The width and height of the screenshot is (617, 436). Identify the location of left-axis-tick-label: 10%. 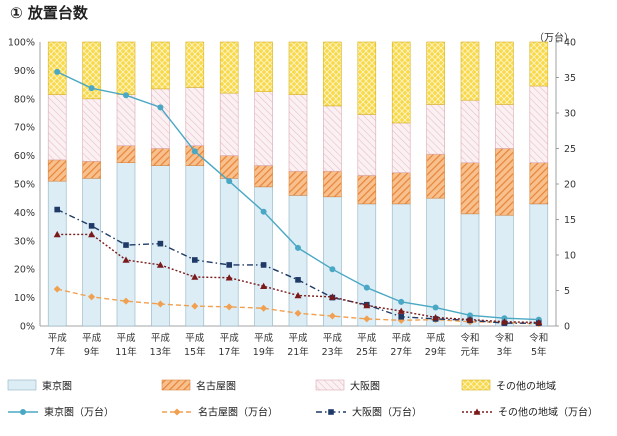
(24, 298).